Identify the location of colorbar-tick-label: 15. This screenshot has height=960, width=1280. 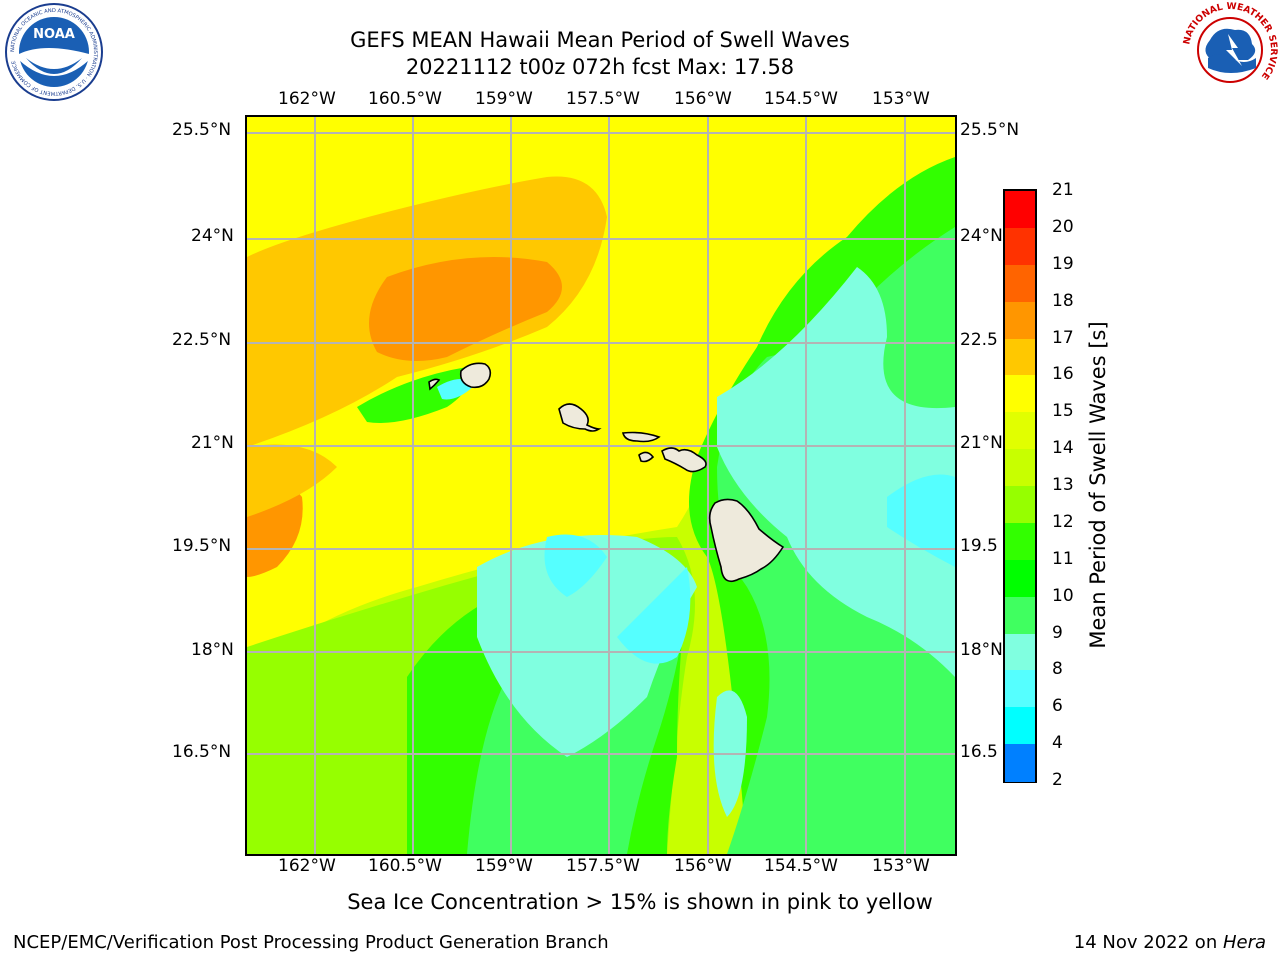
(1063, 411).